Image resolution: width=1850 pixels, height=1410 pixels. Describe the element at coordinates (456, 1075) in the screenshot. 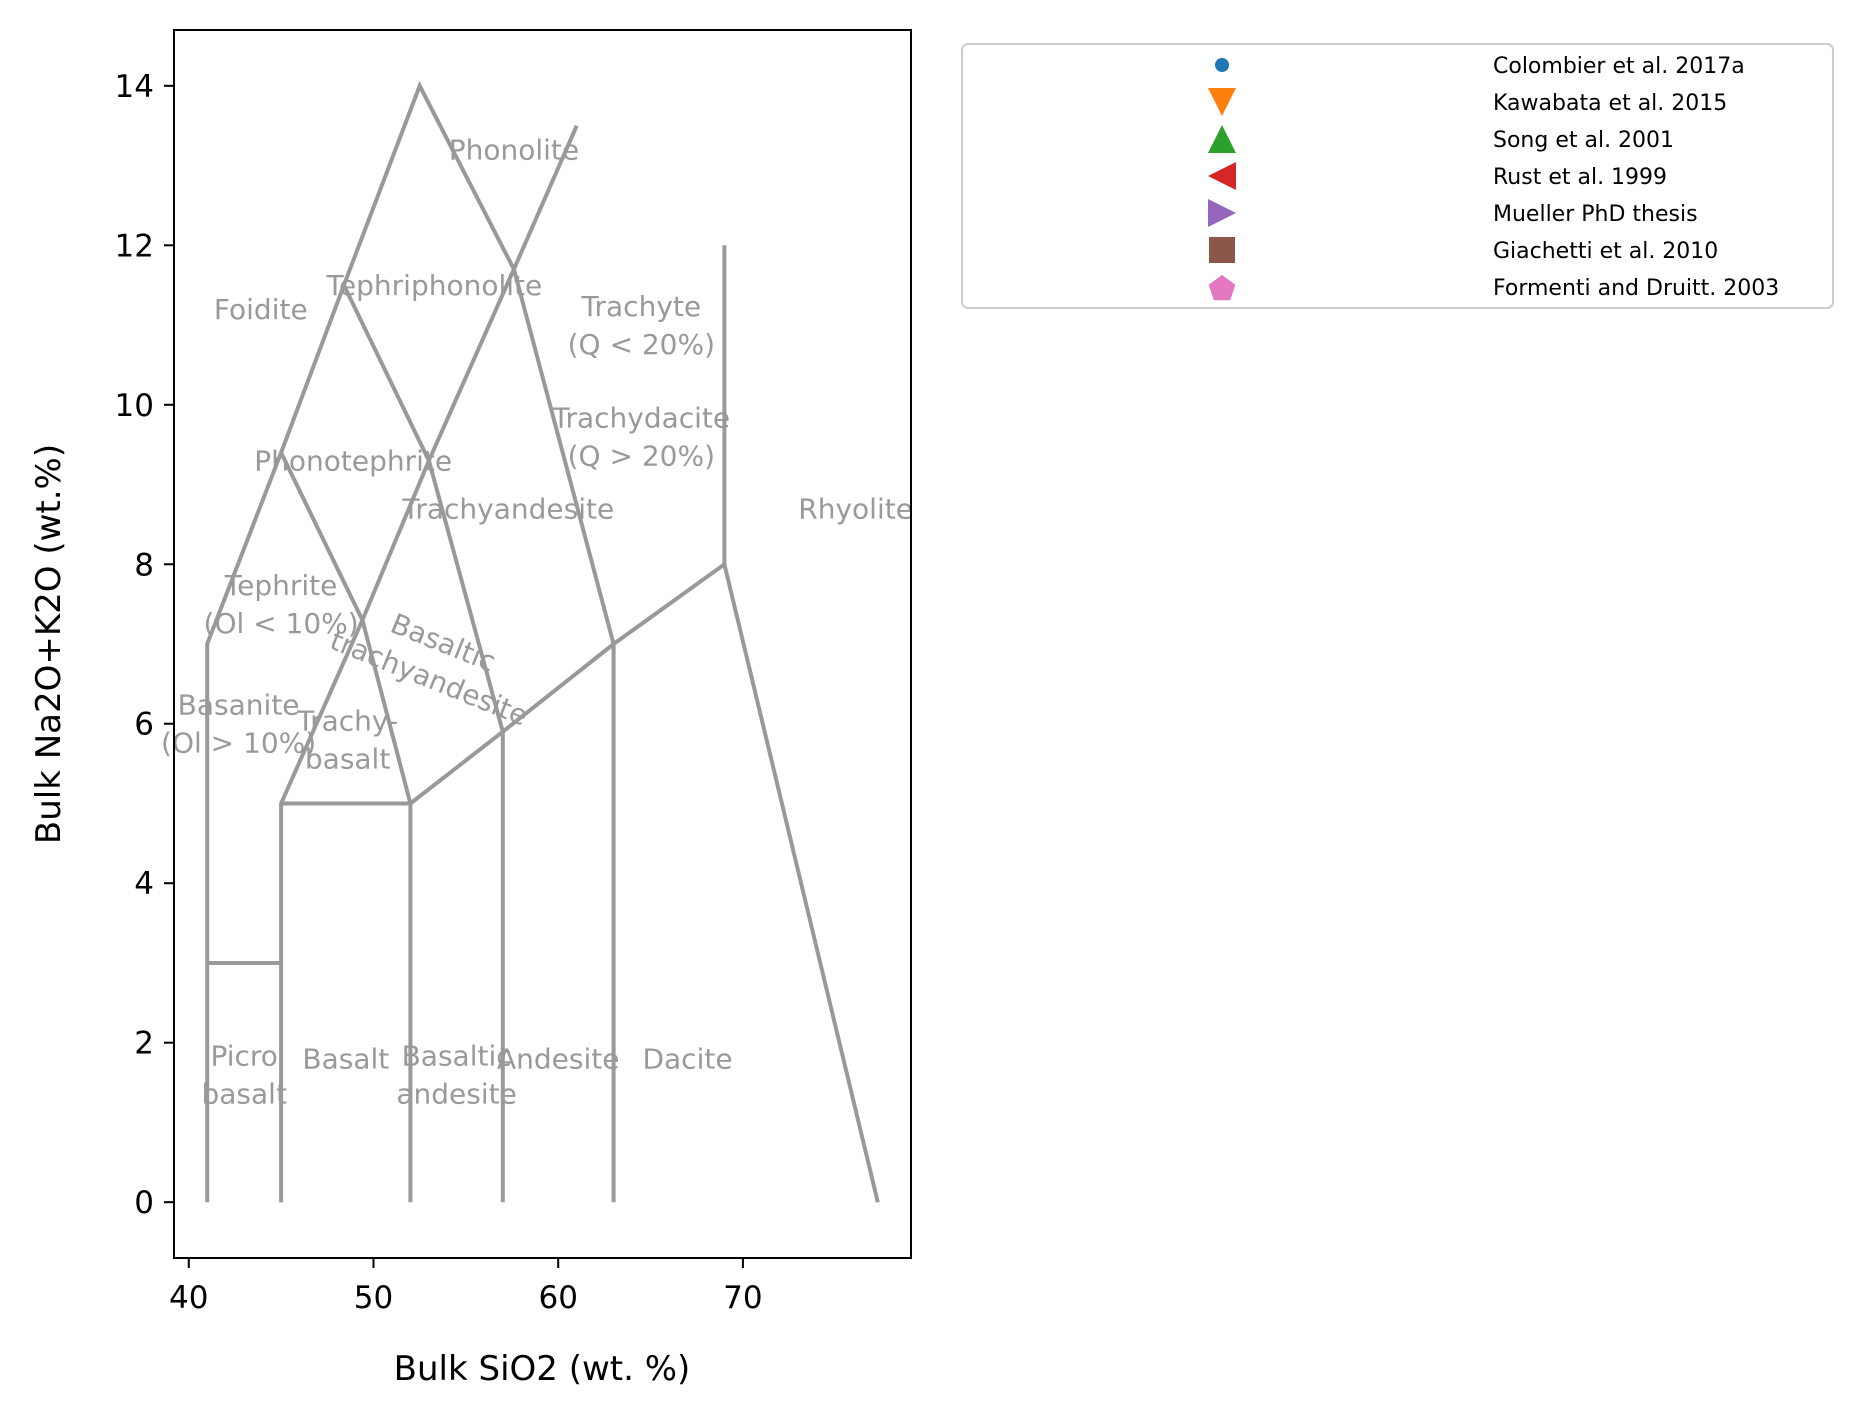

I see `field-label-14: Basaltic andesite` at that location.